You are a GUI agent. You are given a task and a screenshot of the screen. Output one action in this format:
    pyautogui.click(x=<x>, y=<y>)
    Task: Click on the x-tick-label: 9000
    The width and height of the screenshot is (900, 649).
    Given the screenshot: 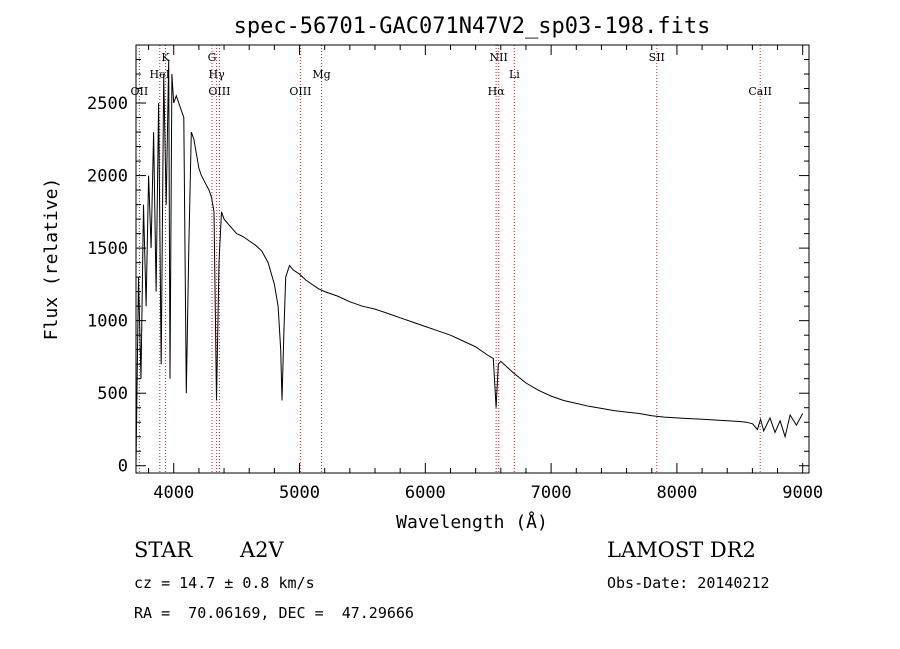 What is the action you would take?
    pyautogui.click(x=802, y=493)
    